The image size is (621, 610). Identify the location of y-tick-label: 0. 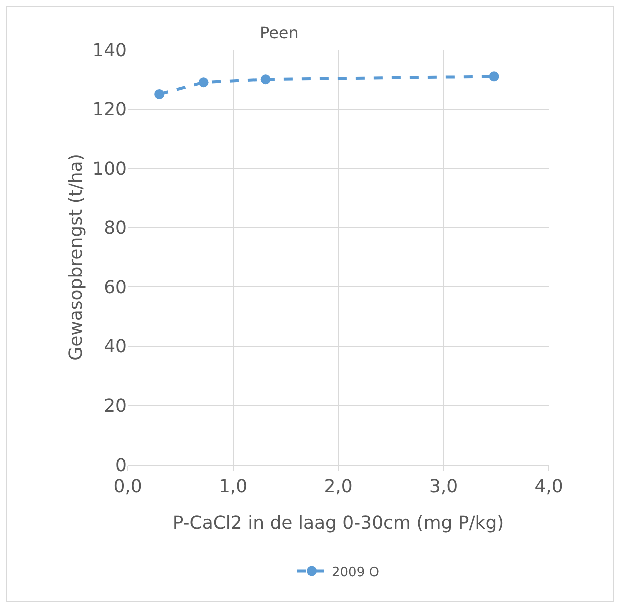
(121, 465).